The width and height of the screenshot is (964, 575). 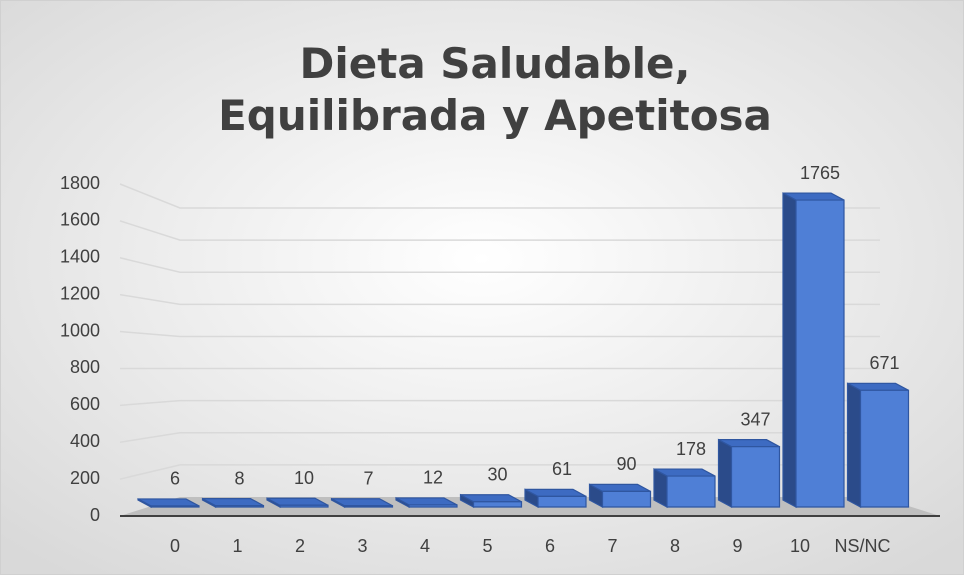 What do you see at coordinates (85, 441) in the screenshot?
I see `y-tick-label: 400` at bounding box center [85, 441].